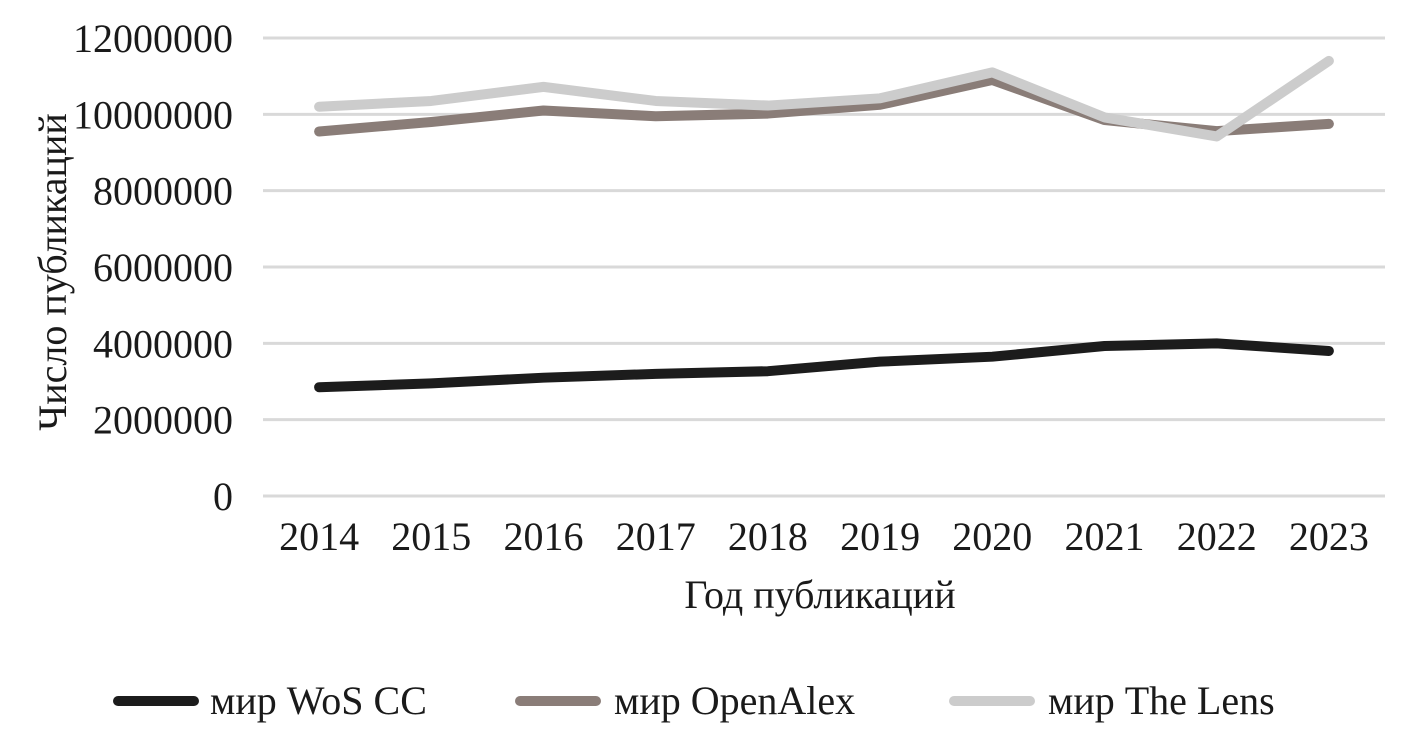 The width and height of the screenshot is (1417, 751). I want to click on x-tick-label: 2017, so click(656, 536).